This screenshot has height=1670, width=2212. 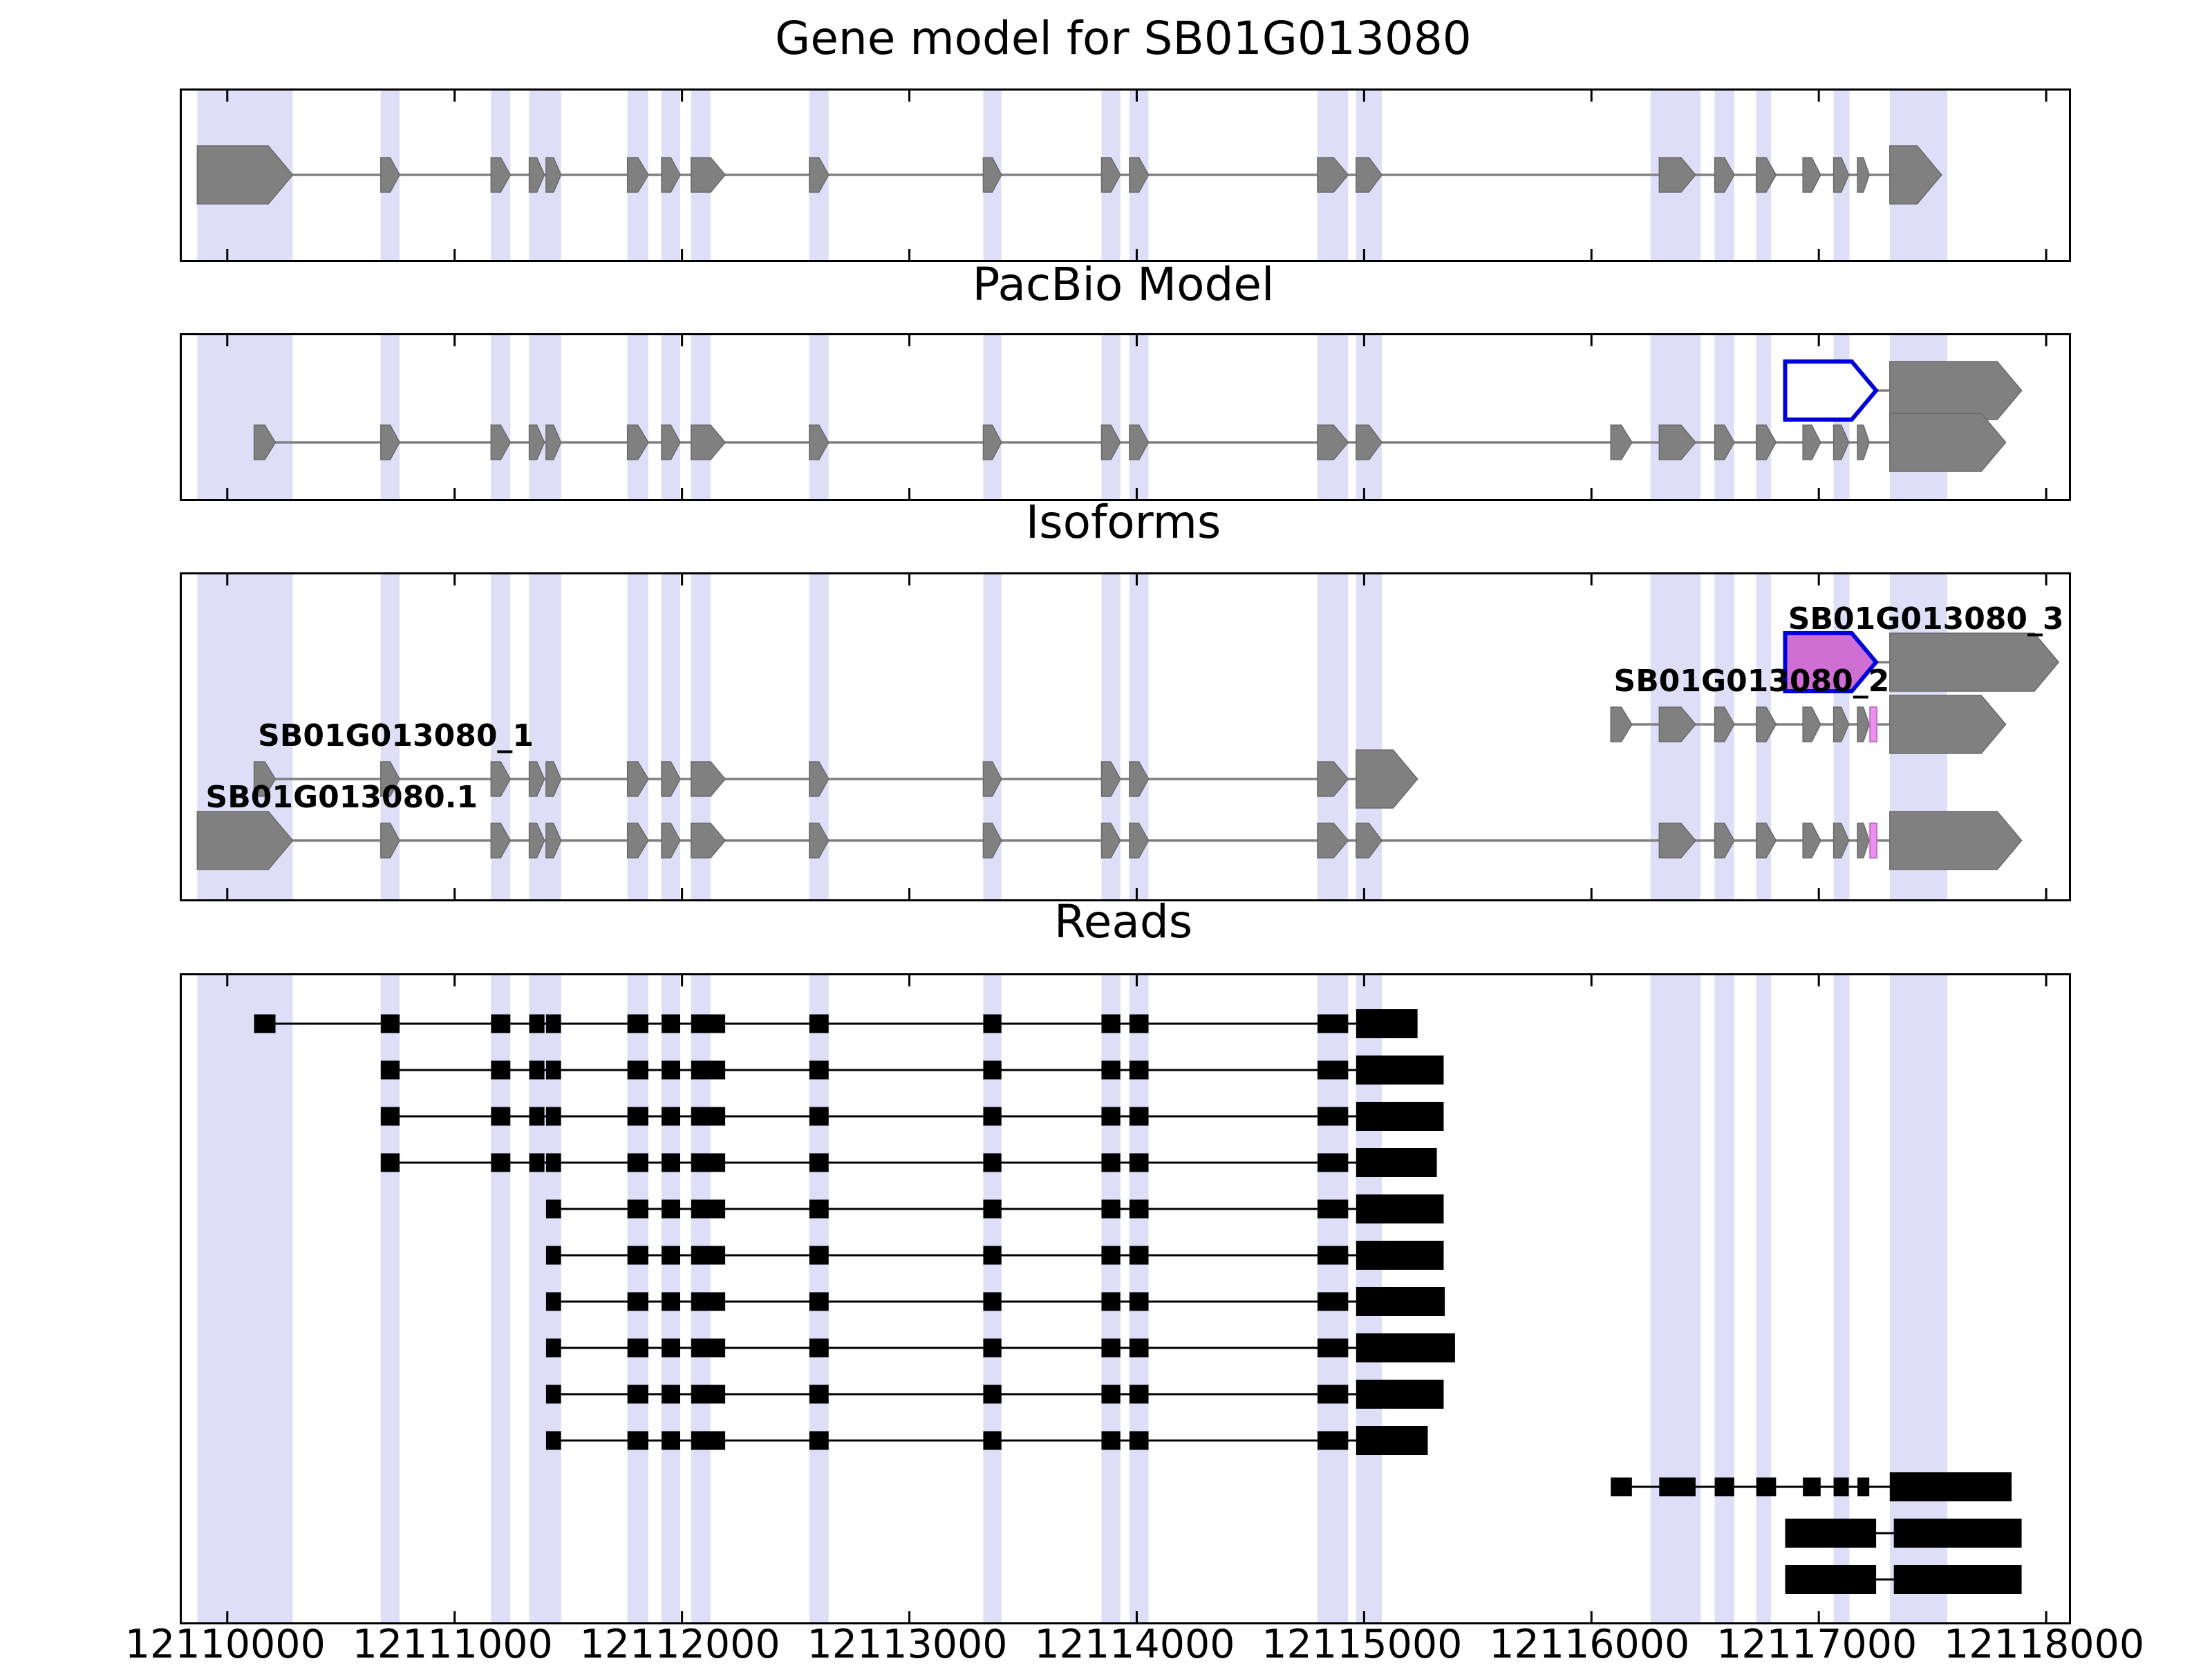 I want to click on isoform-label: SB01G013080_1, so click(x=396, y=735).